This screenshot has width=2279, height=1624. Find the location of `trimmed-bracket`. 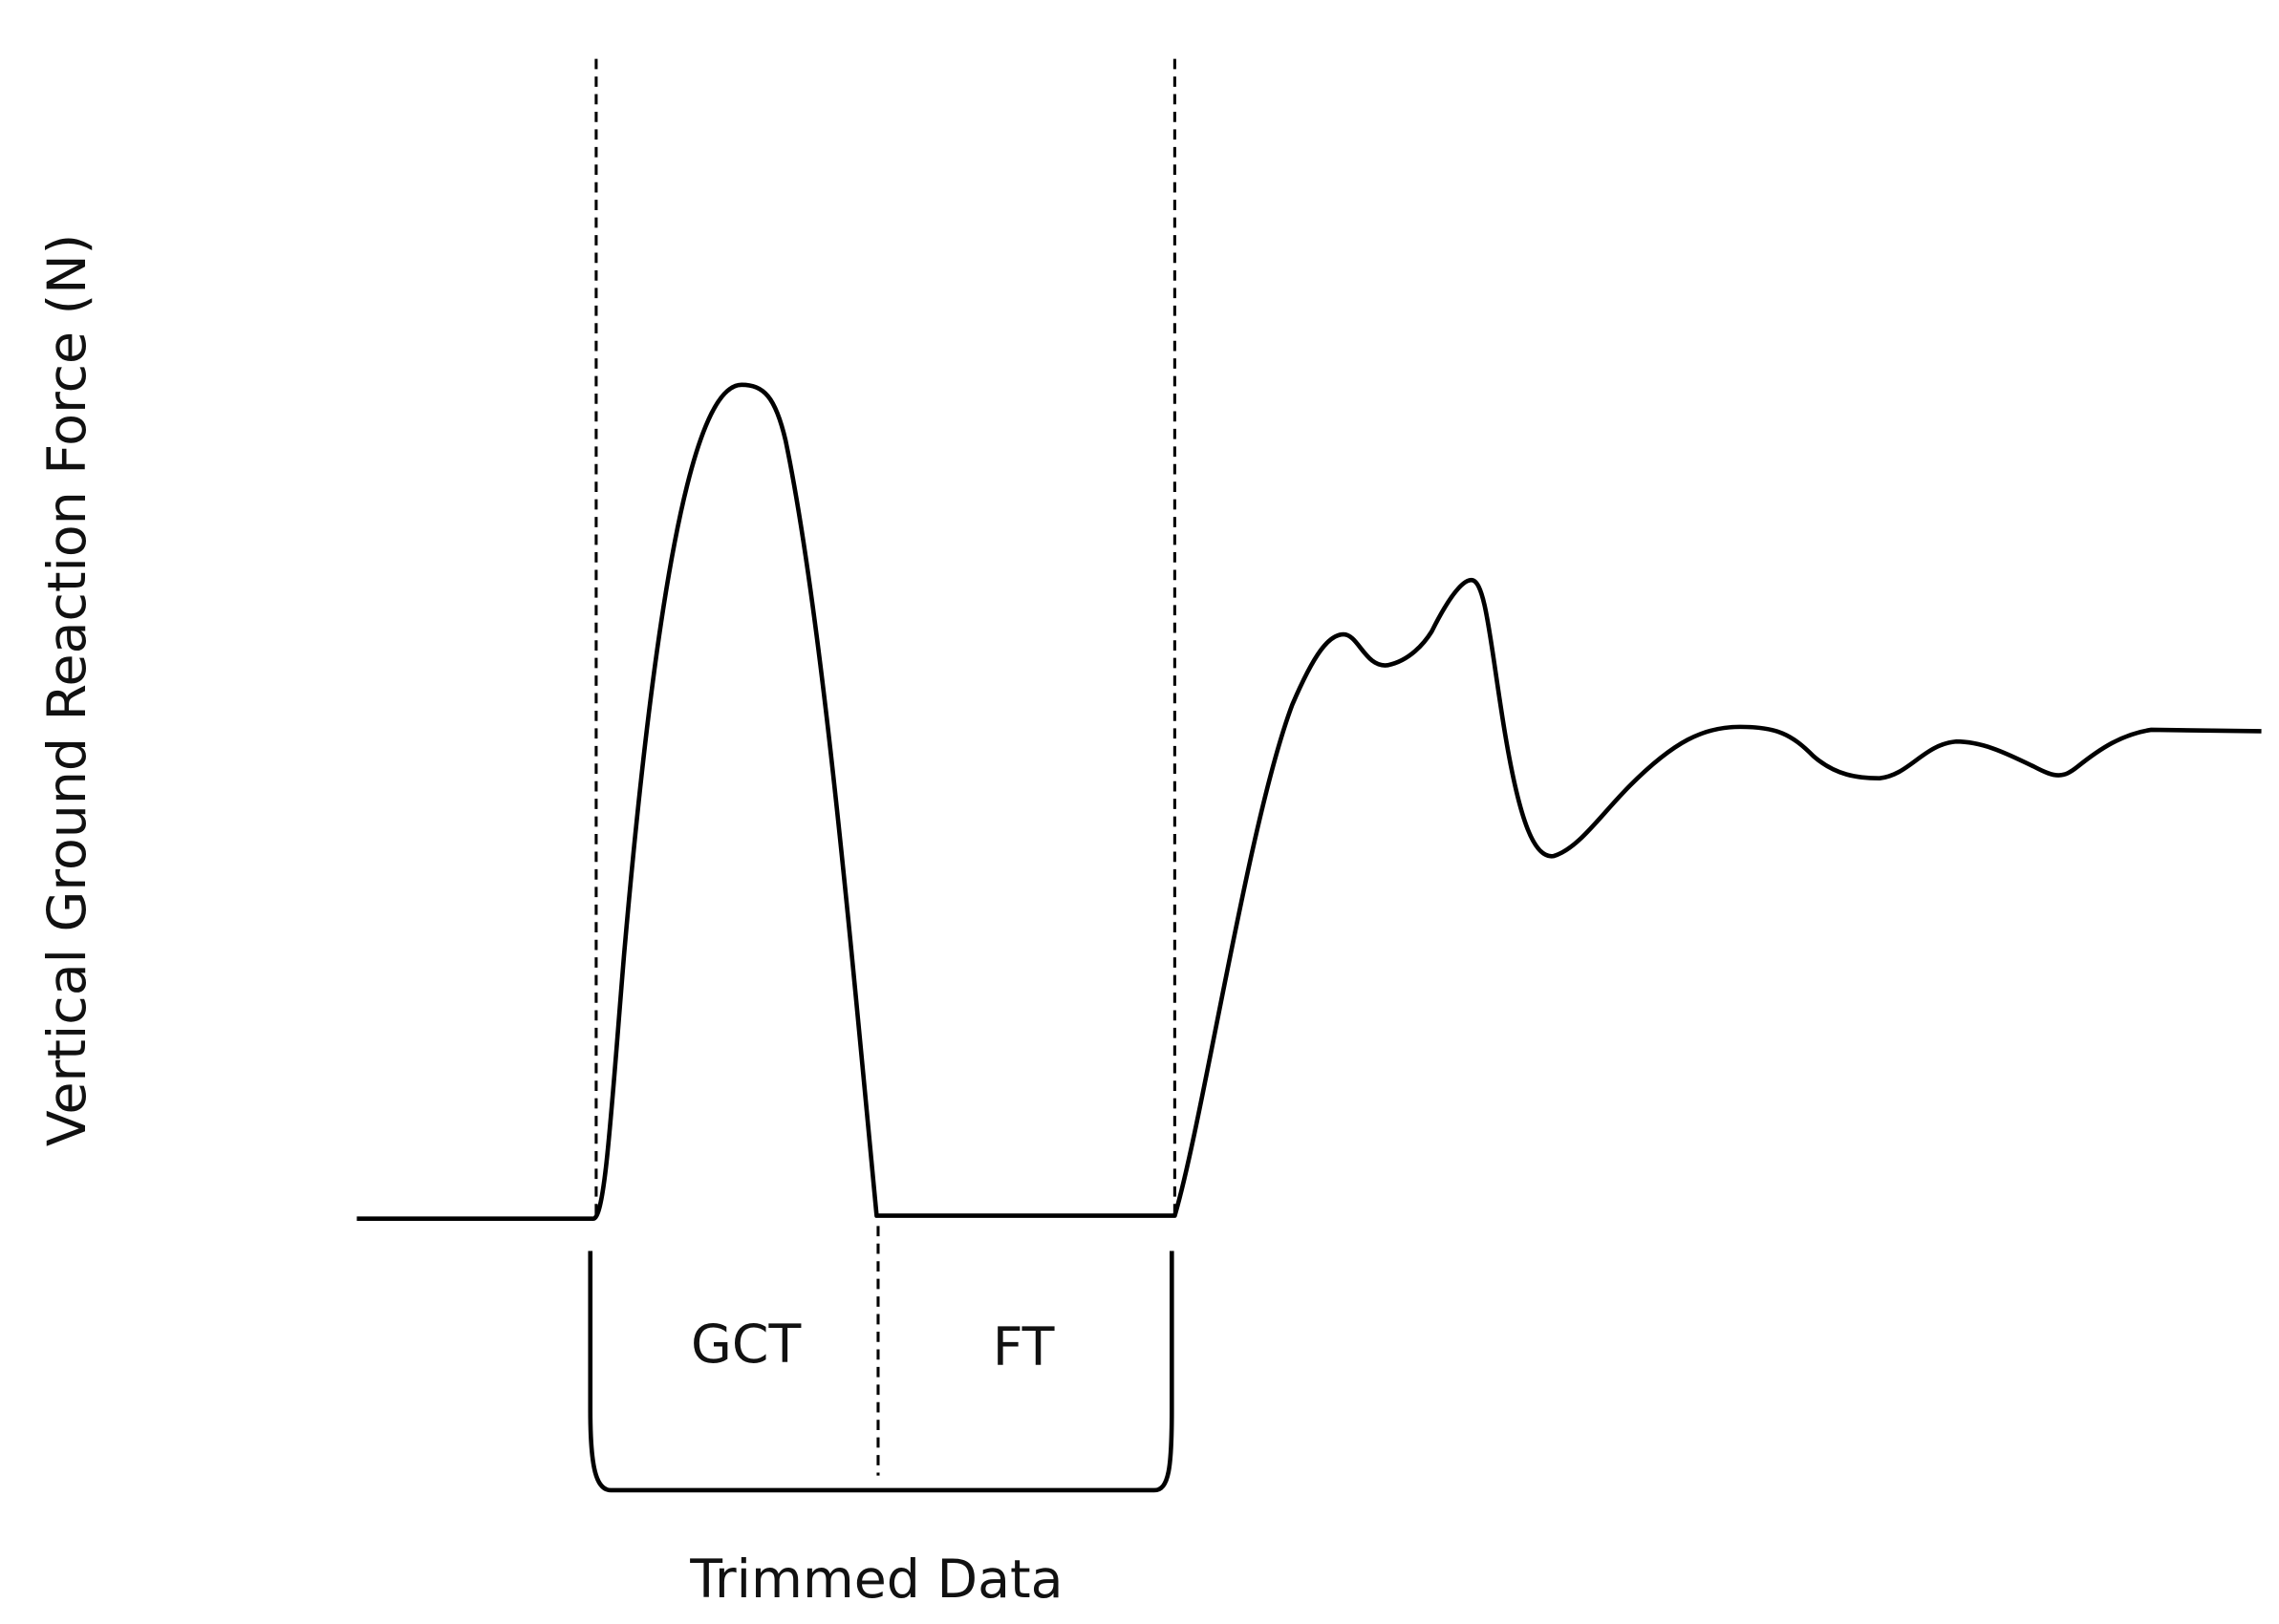

trimmed-bracket is located at coordinates (881, 1371).